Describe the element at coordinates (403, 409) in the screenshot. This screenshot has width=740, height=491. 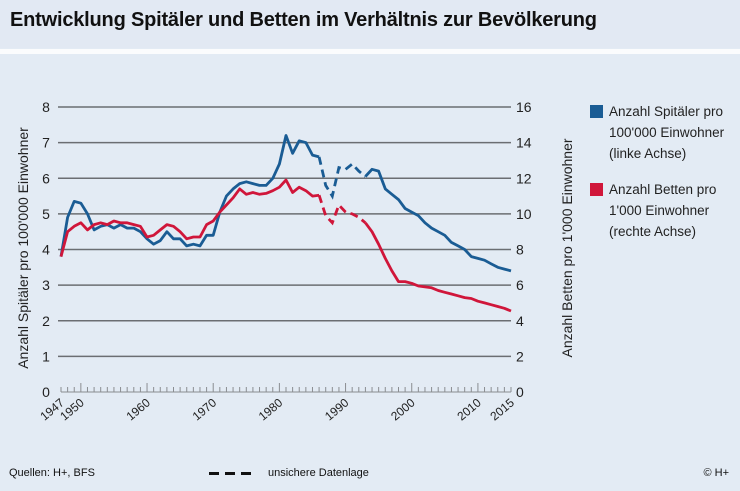
I see `x-tick-label: 2000` at that location.